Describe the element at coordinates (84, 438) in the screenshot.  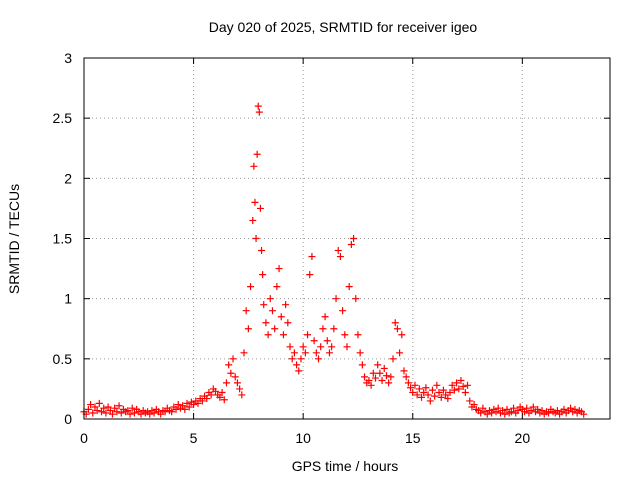
I see `x-tick-label: 0` at that location.